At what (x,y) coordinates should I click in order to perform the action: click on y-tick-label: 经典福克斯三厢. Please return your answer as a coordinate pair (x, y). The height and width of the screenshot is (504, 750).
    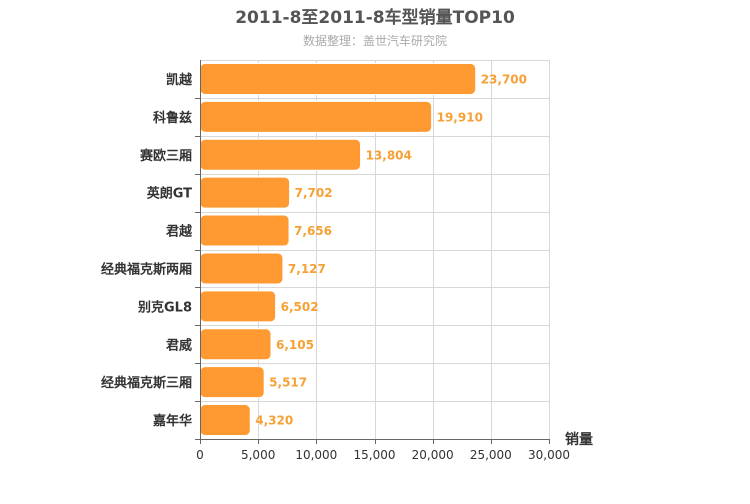
    Looking at the image, I should click on (146, 383).